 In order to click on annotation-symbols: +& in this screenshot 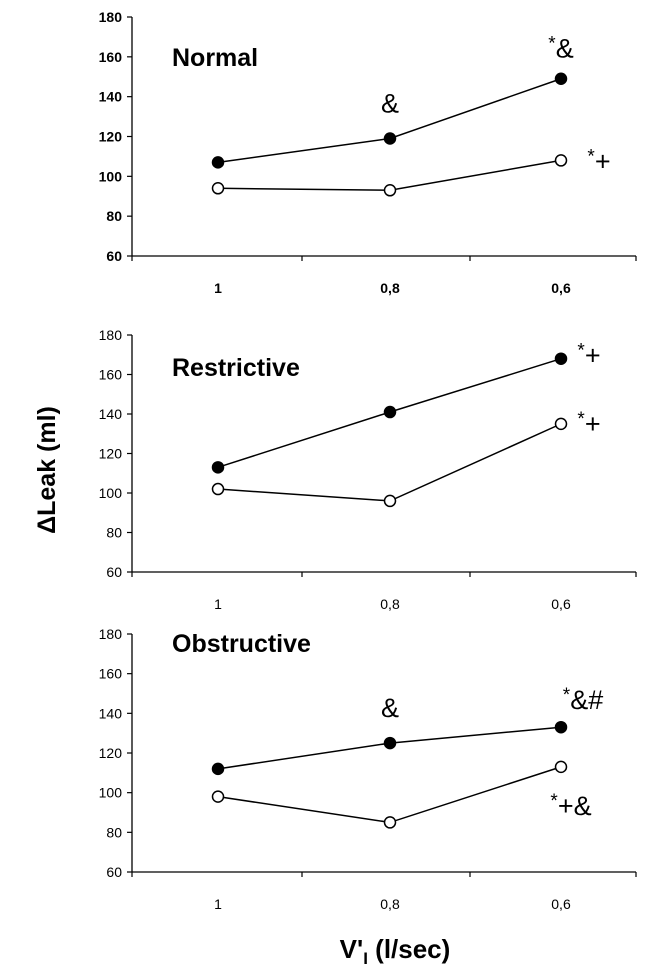, I will do `click(575, 806)`.